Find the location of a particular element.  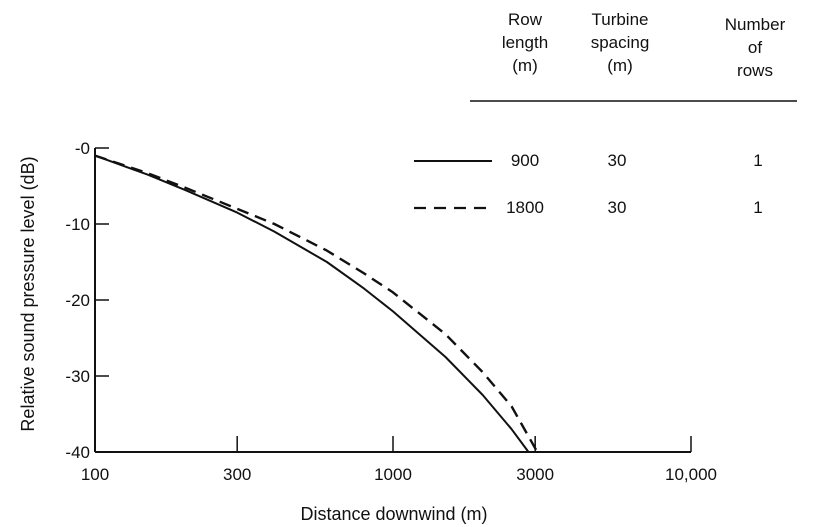

legend-header-number-of-rows-line-2: of is located at coordinates (755, 47).